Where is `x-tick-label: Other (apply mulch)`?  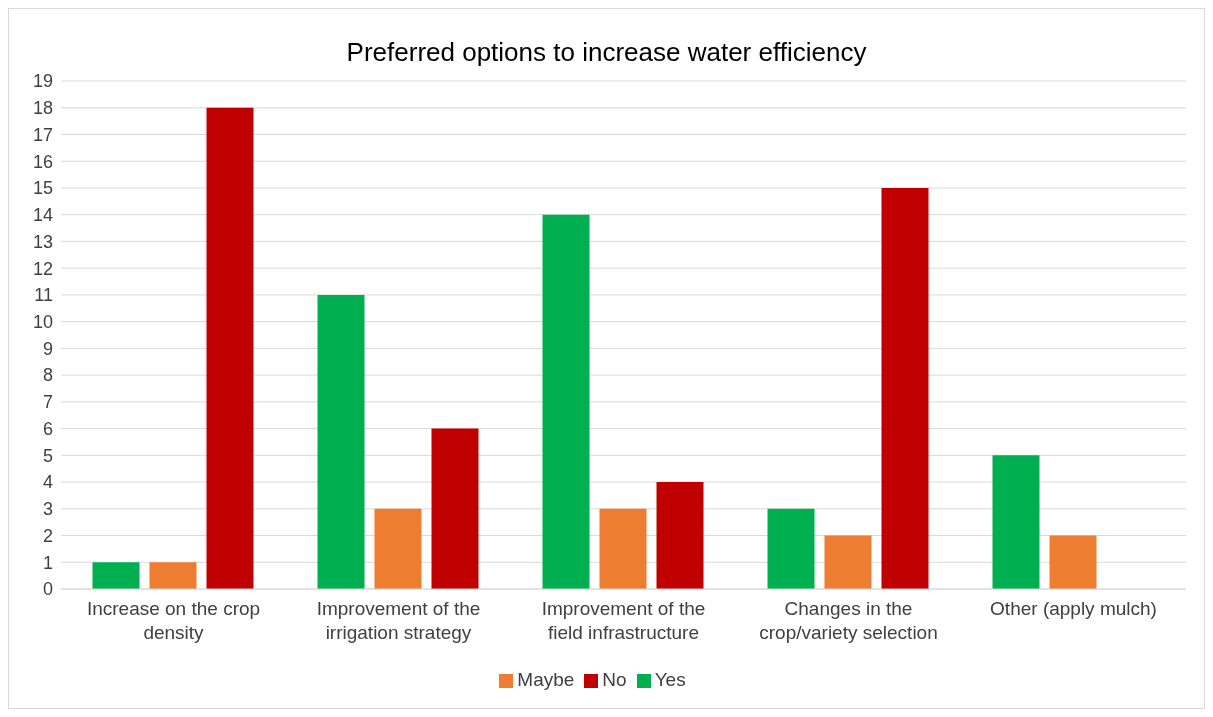
x-tick-label: Other (apply mulch) is located at coordinates (1073, 608).